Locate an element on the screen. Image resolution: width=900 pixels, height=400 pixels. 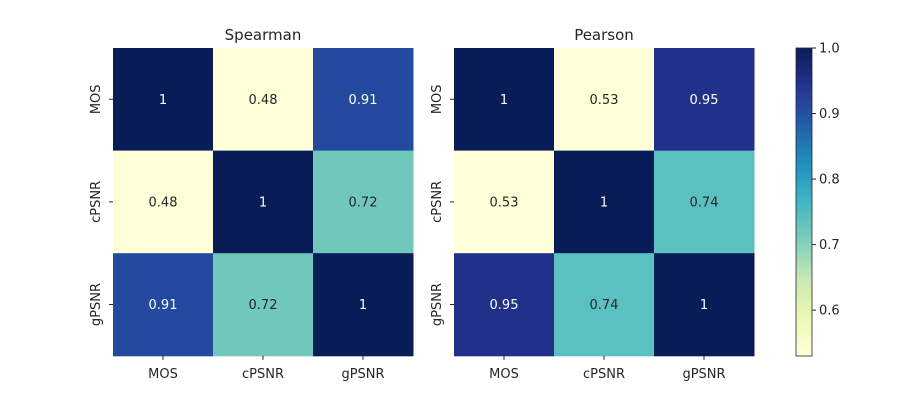
colorbar-gradient is located at coordinates (804, 202).